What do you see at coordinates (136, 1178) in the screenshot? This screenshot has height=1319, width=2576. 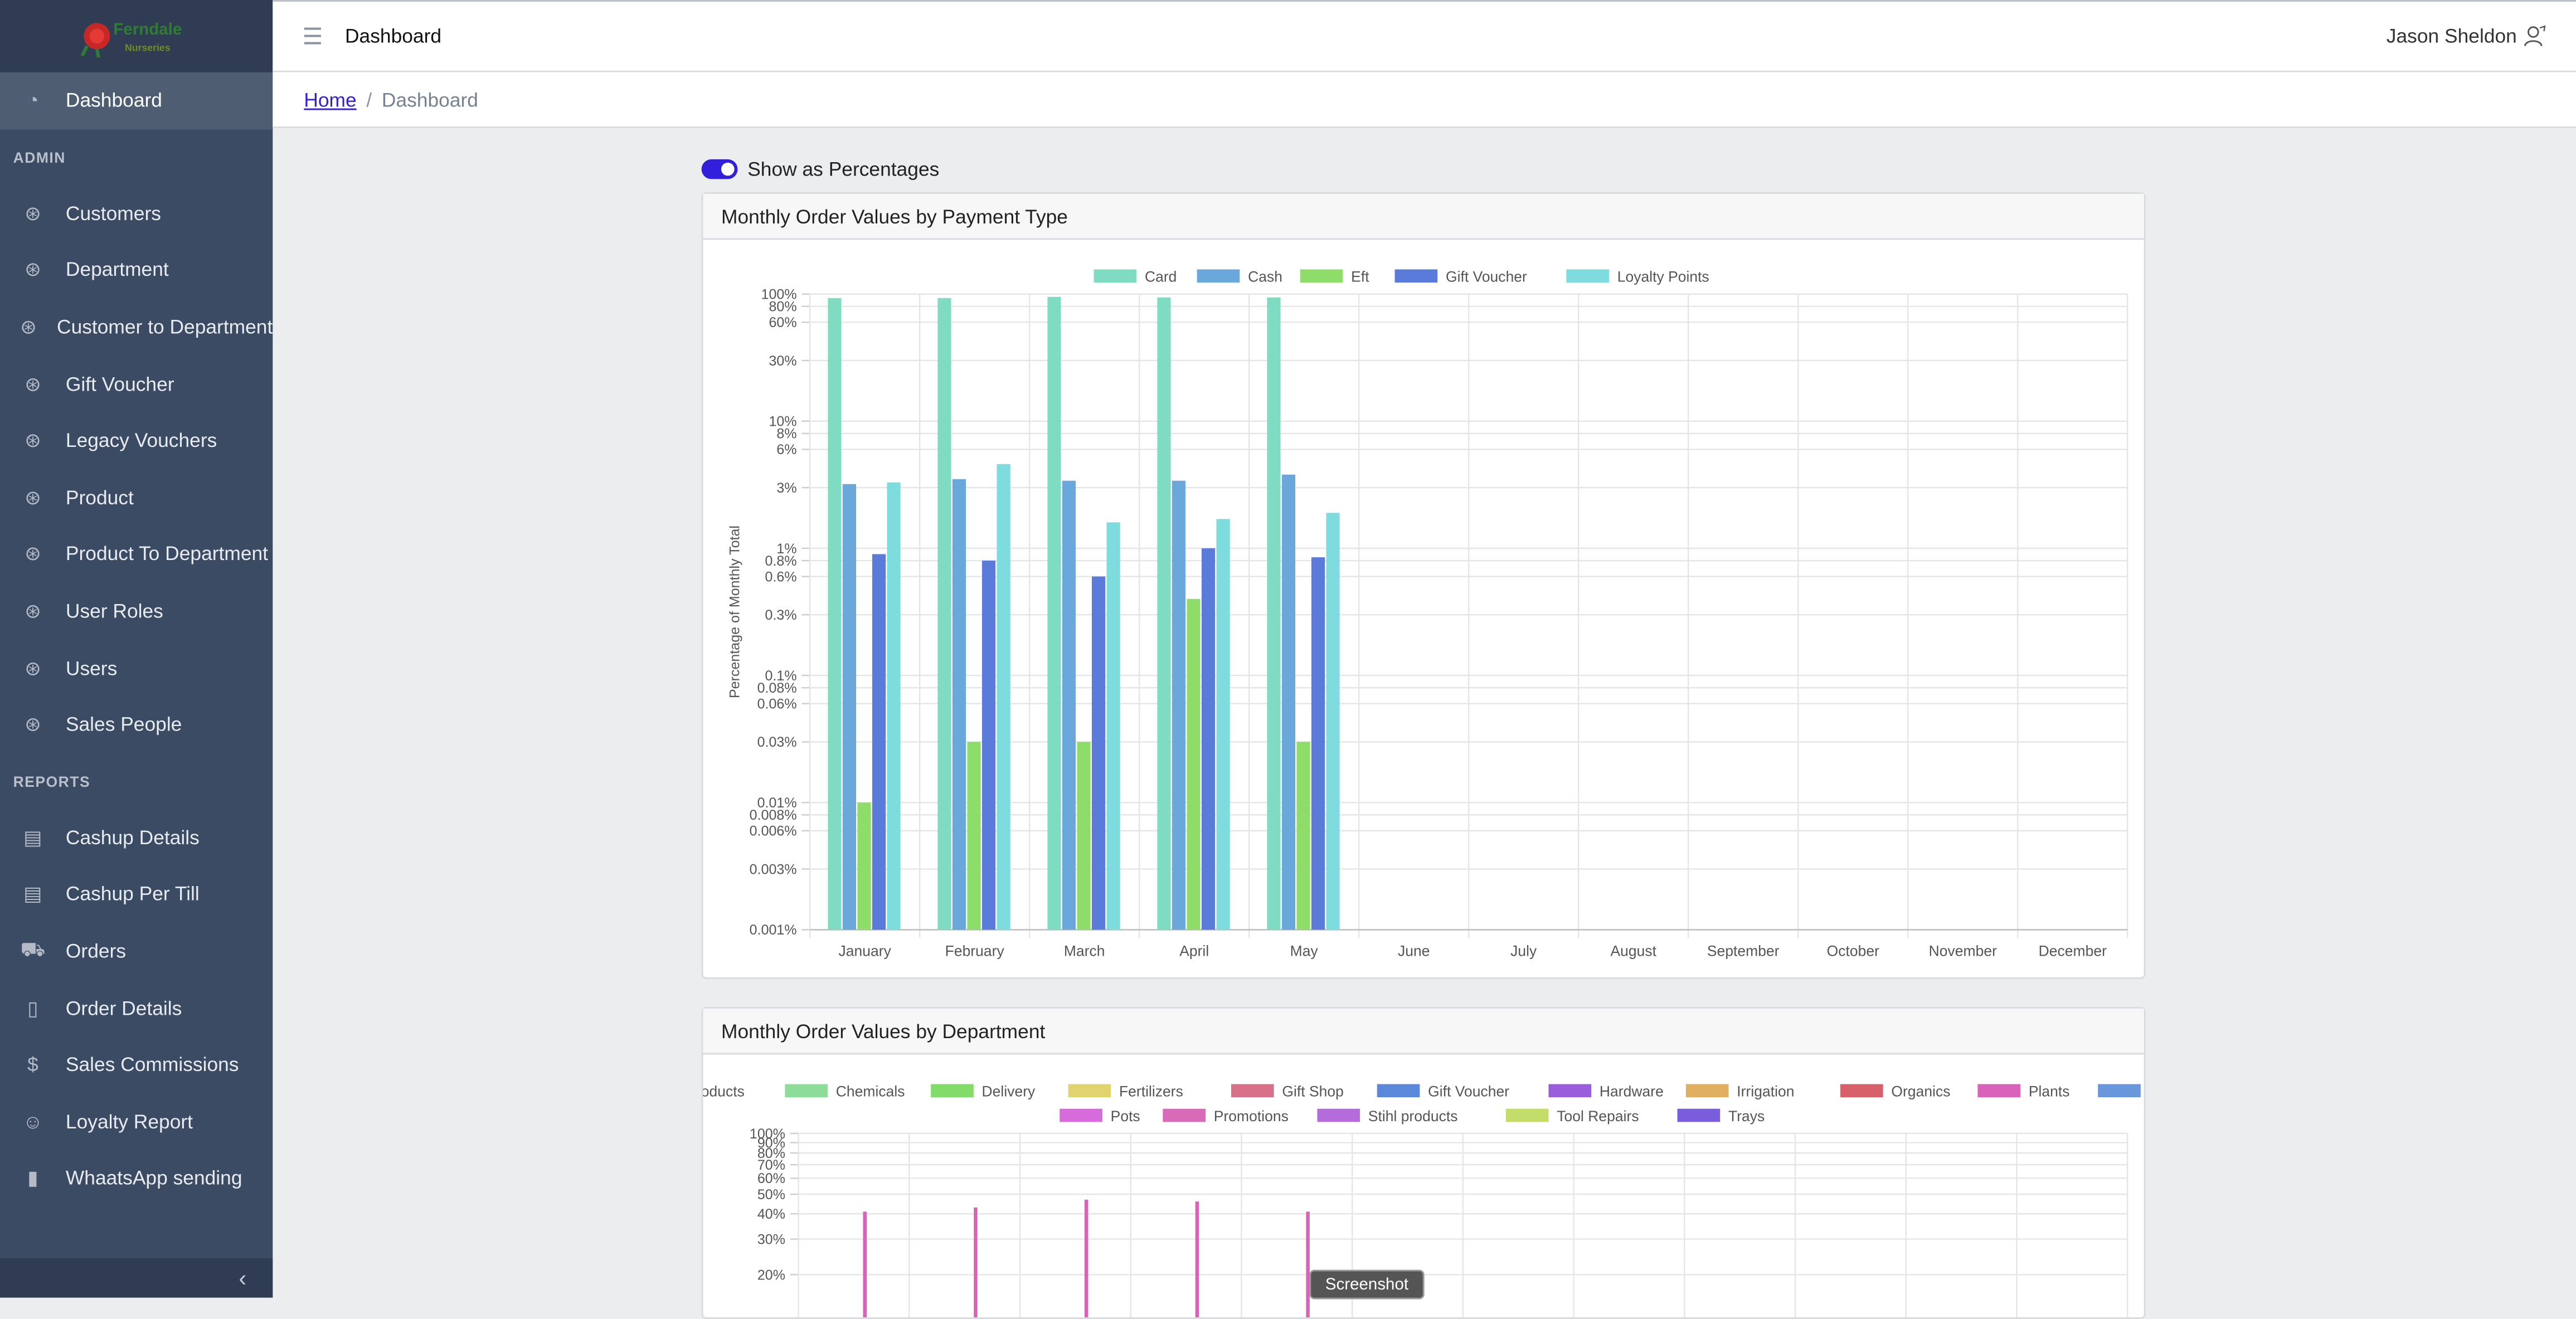 I see `sidebar-item-whaatsapp-sending: ▮ WhaatsApp sending` at bounding box center [136, 1178].